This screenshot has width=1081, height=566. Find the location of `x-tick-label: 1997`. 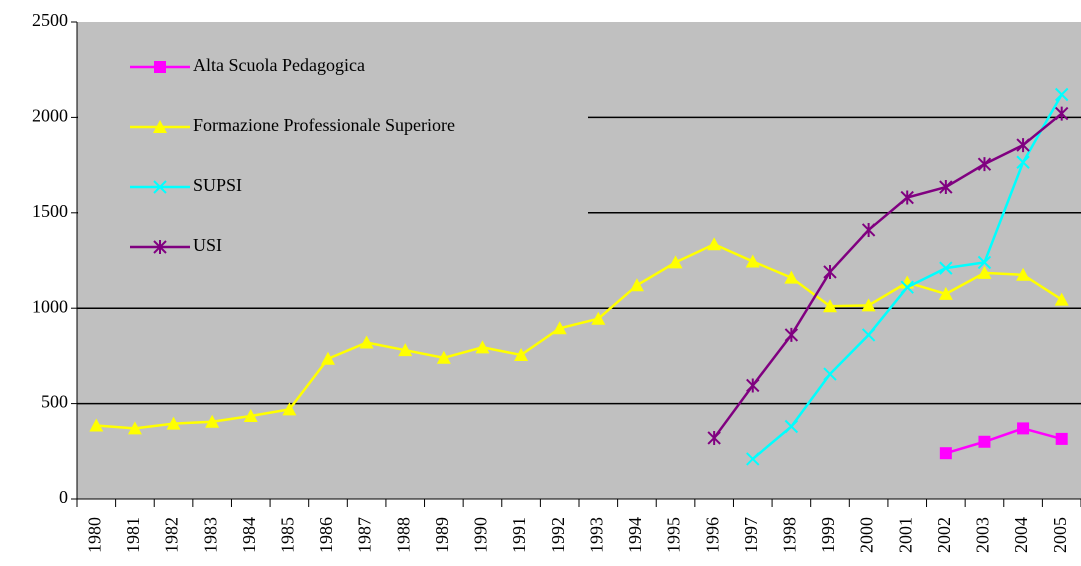

x-tick-label: 1997 is located at coordinates (751, 535).